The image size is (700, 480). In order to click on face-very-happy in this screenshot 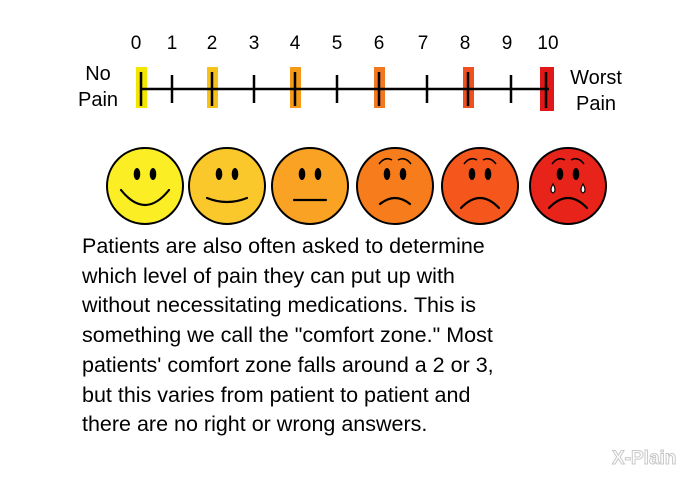, I will do `click(145, 186)`.